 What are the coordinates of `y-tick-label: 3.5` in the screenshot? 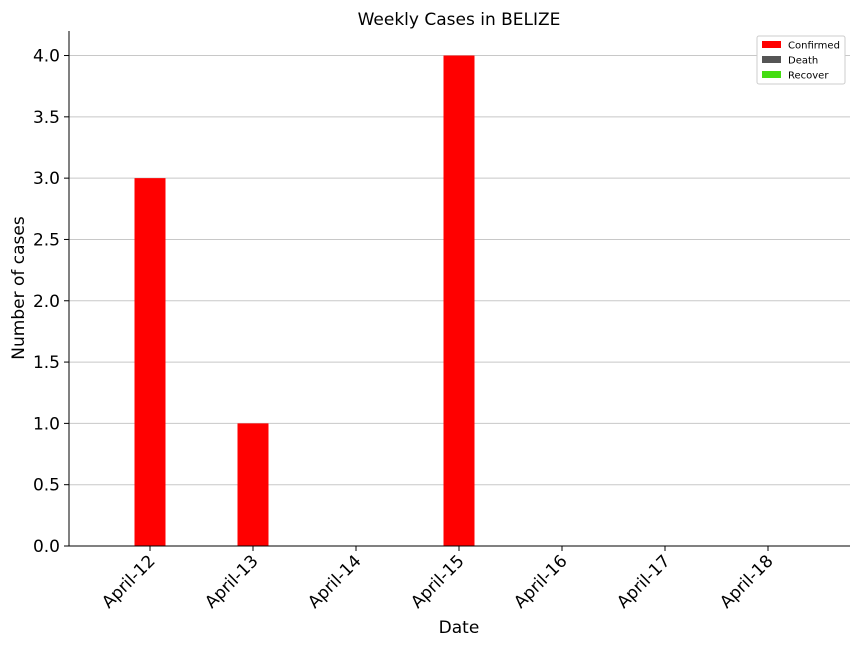 It's located at (46, 118).